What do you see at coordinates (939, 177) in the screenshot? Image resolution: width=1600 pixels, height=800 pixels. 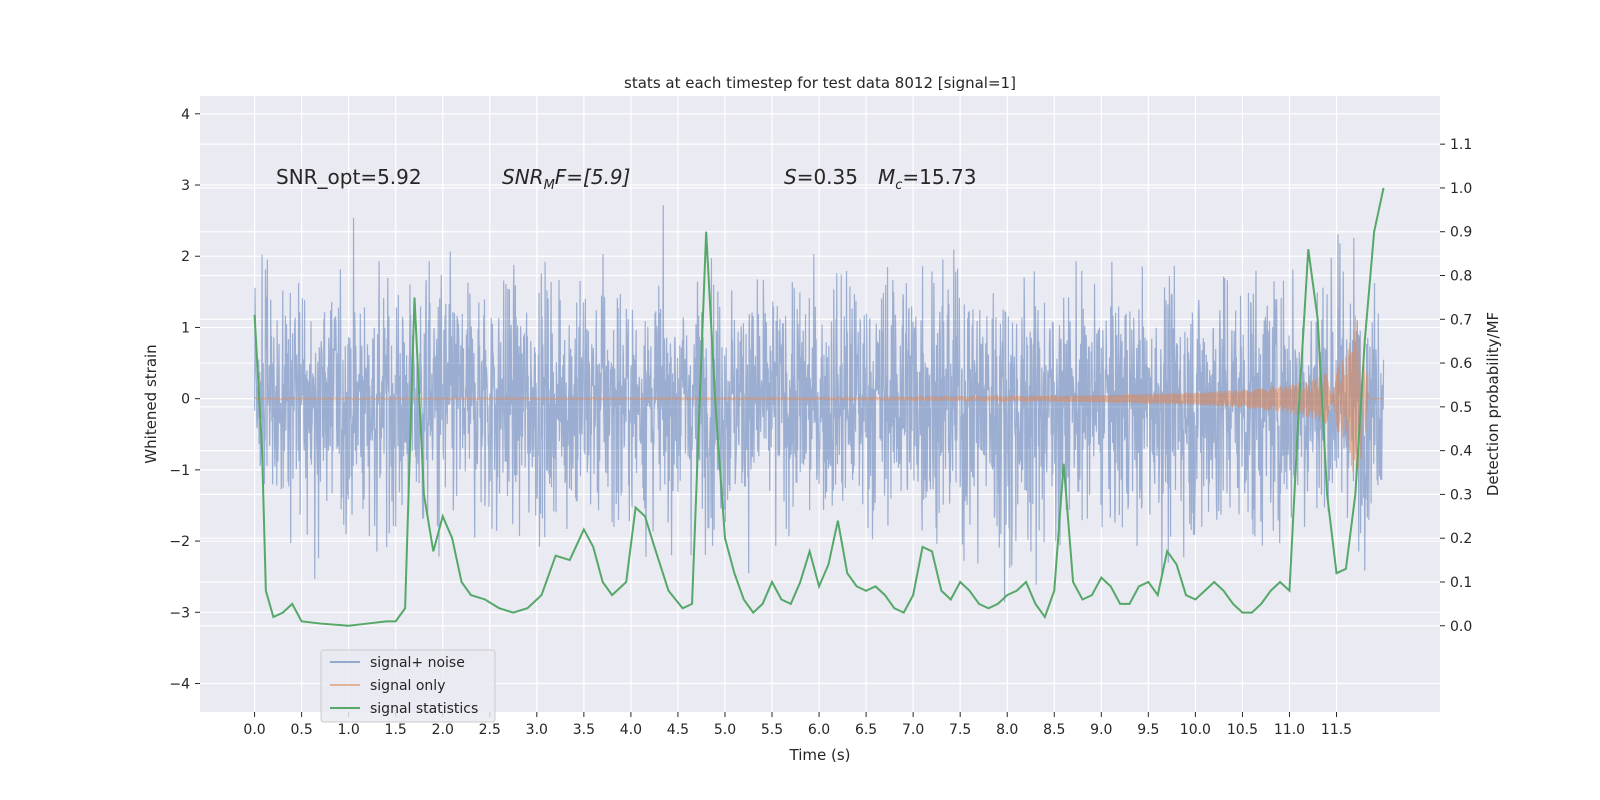 I see `annotation-mc-rest: =15.73` at bounding box center [939, 177].